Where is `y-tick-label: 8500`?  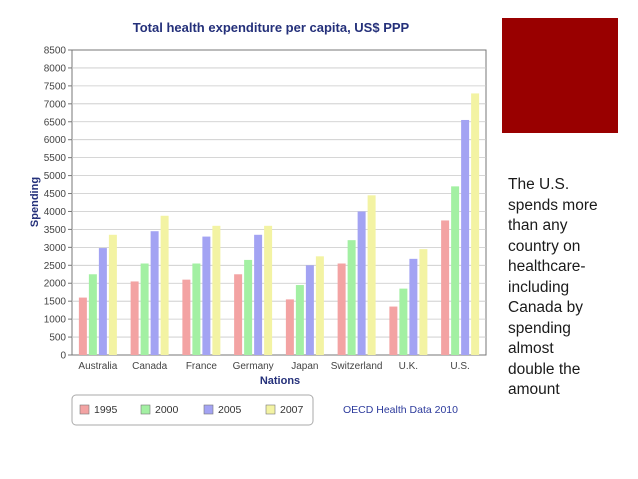
y-tick-label: 8500 is located at coordinates (55, 51).